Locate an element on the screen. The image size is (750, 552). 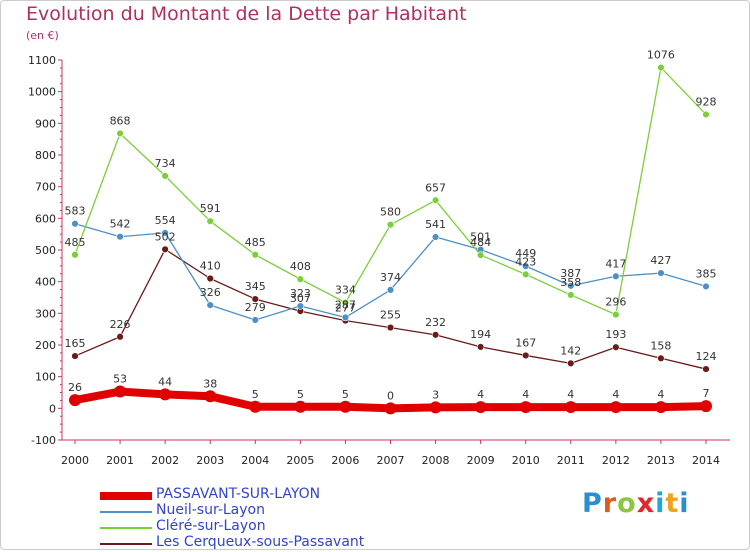
data-label: 408 is located at coordinates (300, 266).